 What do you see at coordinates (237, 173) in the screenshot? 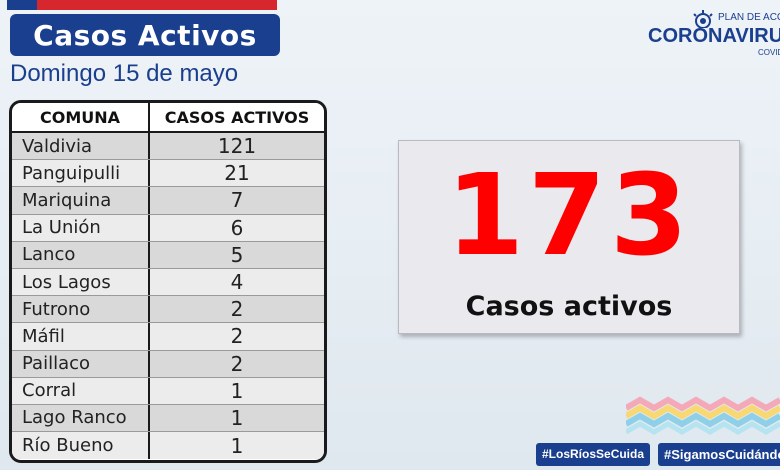
I see `casos-cell: 21` at bounding box center [237, 173].